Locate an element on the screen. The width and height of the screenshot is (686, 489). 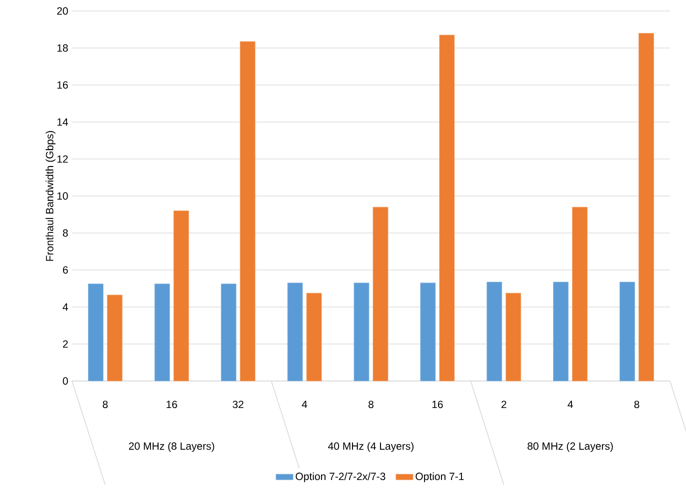
y-tick-label: 4 is located at coordinates (65, 307).